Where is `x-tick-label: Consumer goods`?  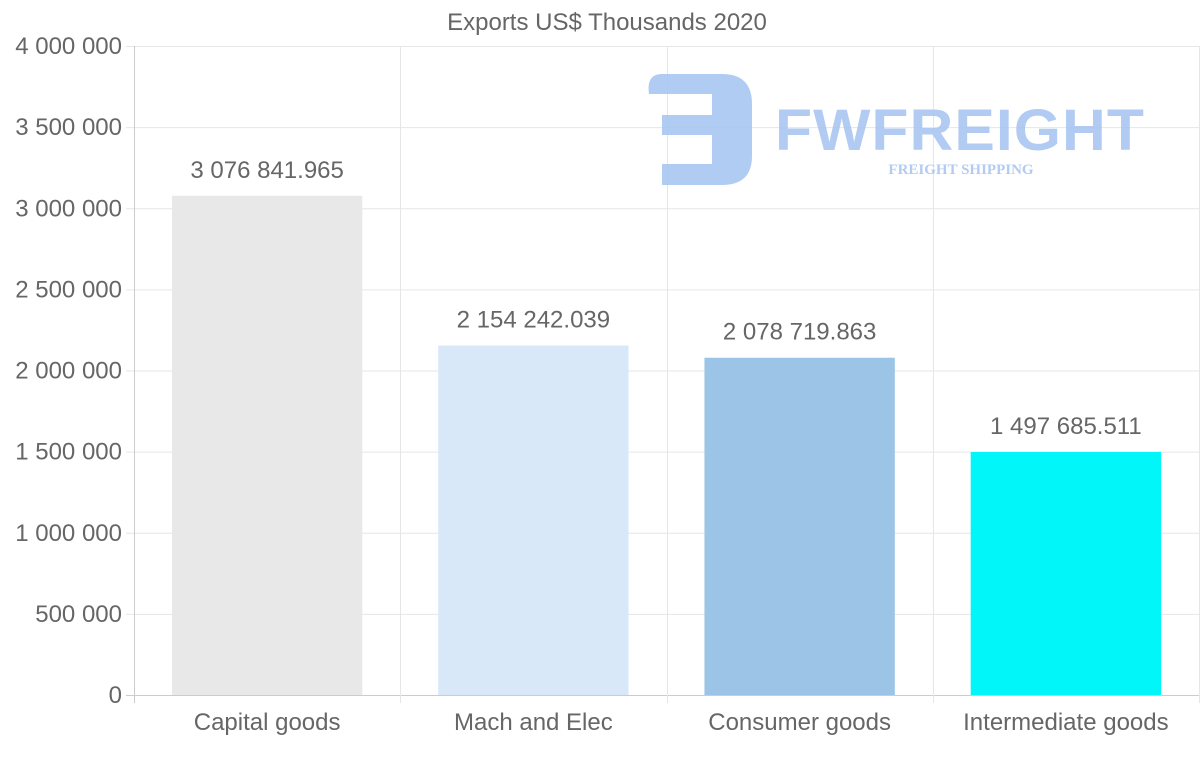 x-tick-label: Consumer goods is located at coordinates (799, 722).